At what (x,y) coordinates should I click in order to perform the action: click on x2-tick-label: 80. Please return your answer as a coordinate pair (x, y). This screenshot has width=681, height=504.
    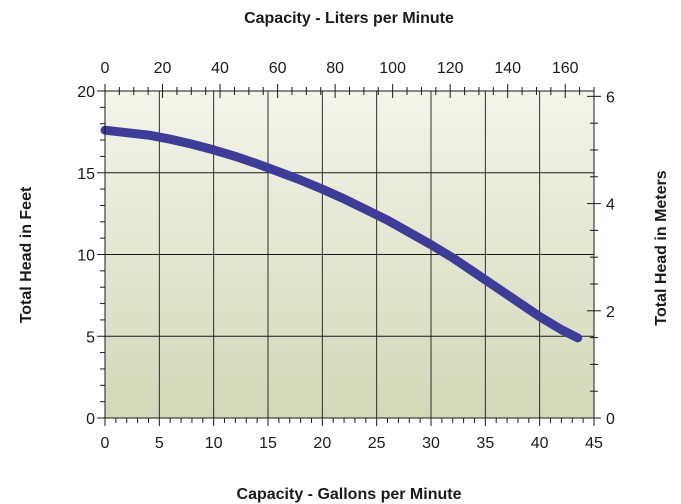
    Looking at the image, I should click on (335, 68).